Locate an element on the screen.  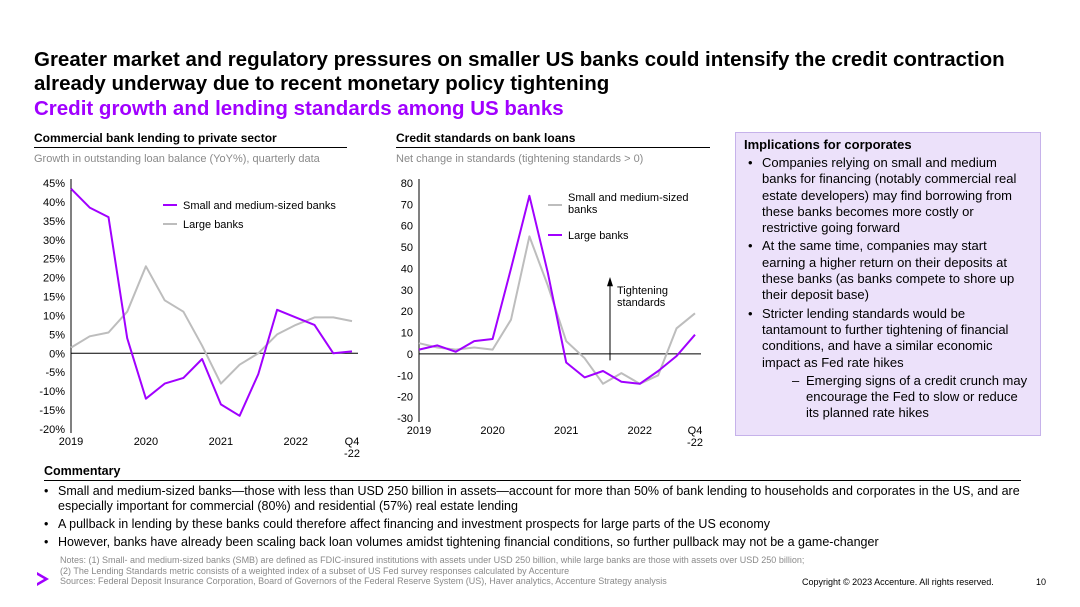
commentary-title: Commentary is located at coordinates (532, 472).